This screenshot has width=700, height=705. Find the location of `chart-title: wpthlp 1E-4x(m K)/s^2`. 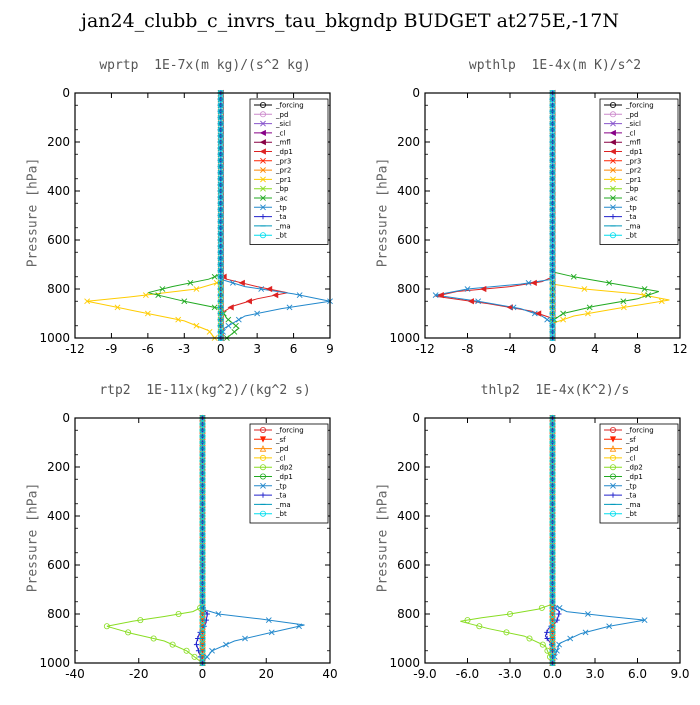

chart-title: wpthlp 1E-4x(m K)/s^2 is located at coordinates (555, 65).